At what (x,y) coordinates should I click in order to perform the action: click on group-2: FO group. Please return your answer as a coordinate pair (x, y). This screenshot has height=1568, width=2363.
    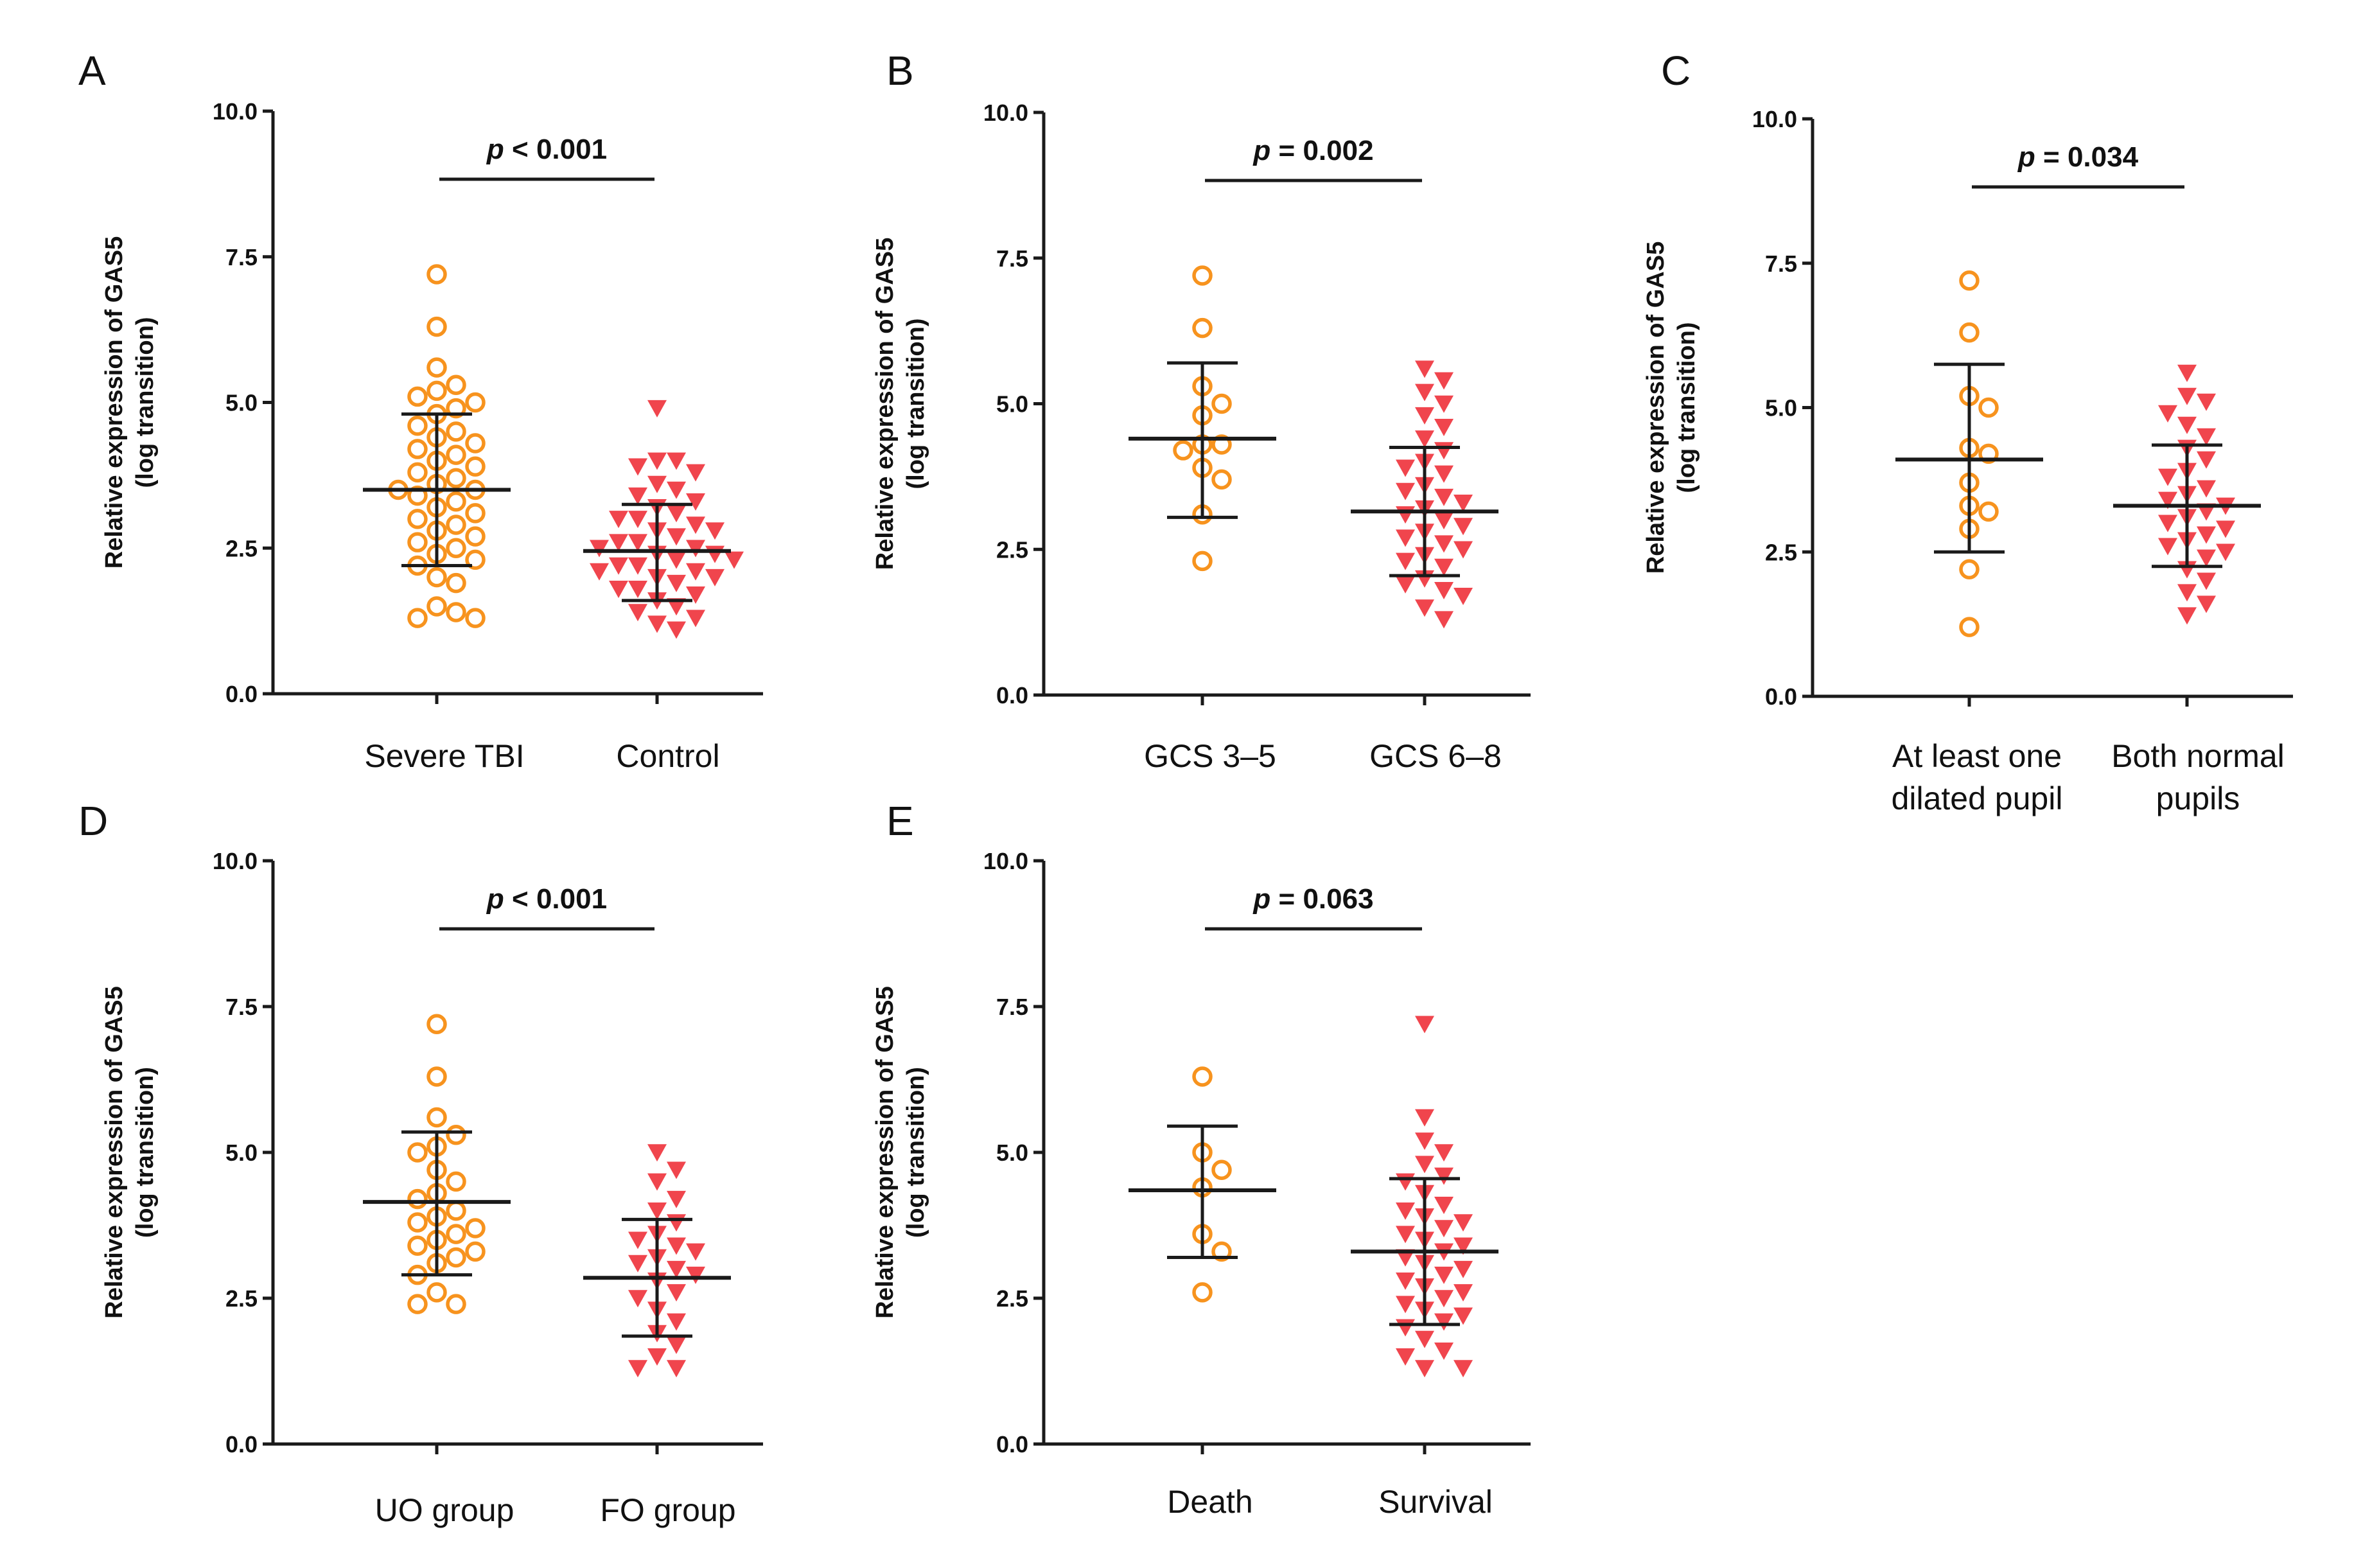
    Looking at the image, I should click on (659, 1336).